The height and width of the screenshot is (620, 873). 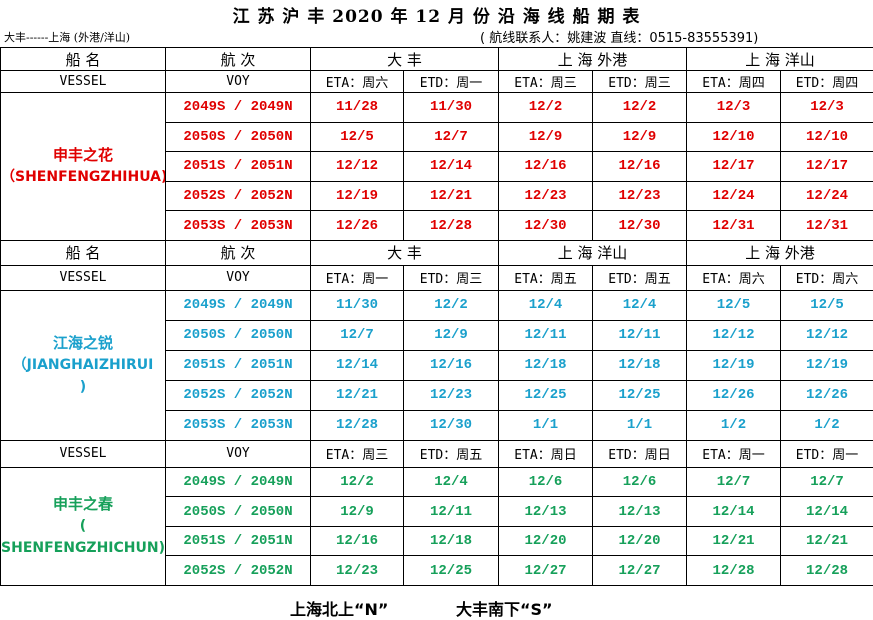 I want to click on date: 12/2, so click(x=546, y=108).